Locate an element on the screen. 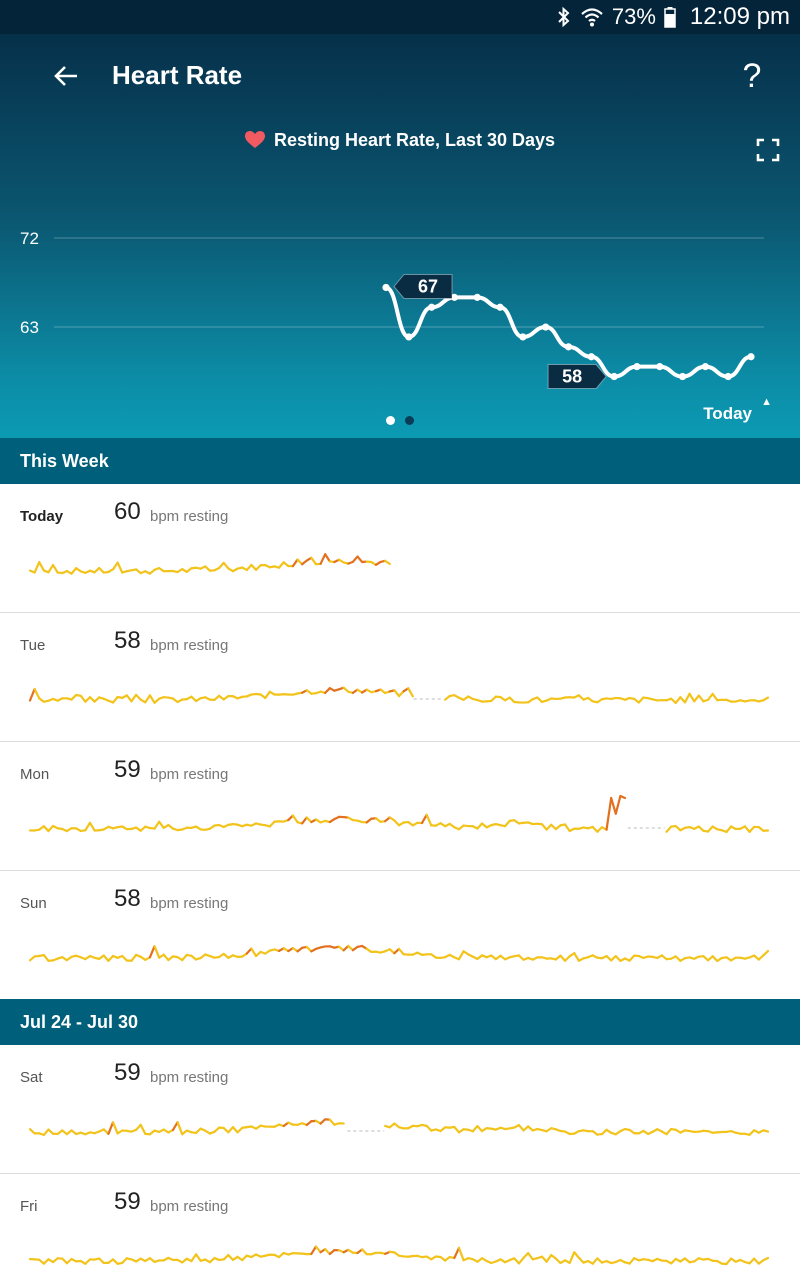 This screenshot has width=800, height=1280. y-tick-label: 72 is located at coordinates (29, 238).